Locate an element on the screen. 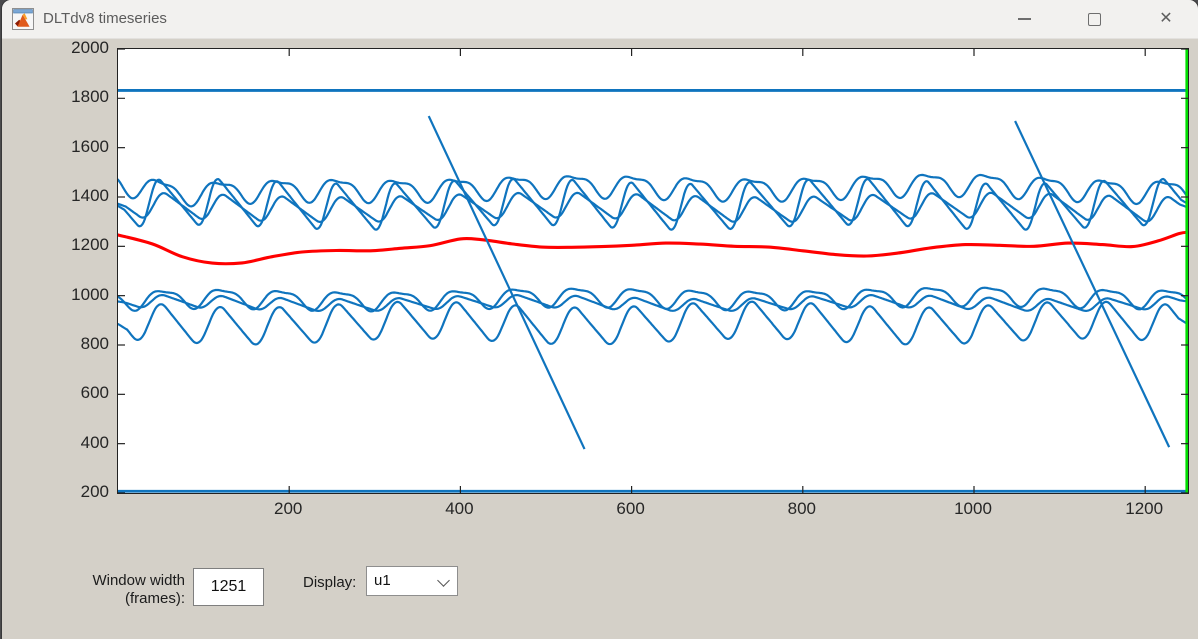 Image resolution: width=1198 pixels, height=639 pixels. y-tick-label: 200 is located at coordinates (94, 491).